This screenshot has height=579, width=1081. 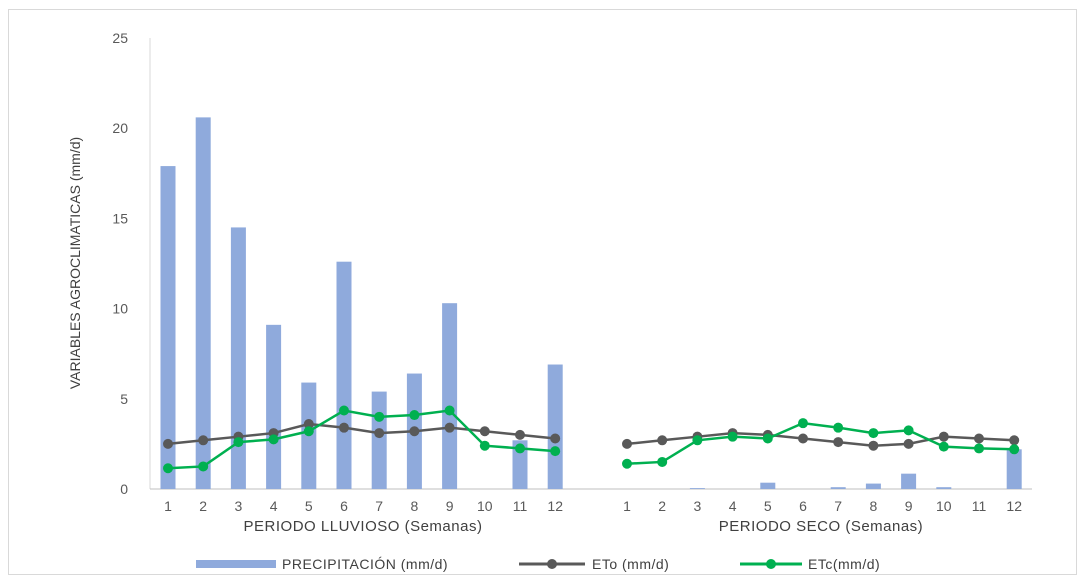 I want to click on x-tick-label-g1-12: 12, so click(x=555, y=506).